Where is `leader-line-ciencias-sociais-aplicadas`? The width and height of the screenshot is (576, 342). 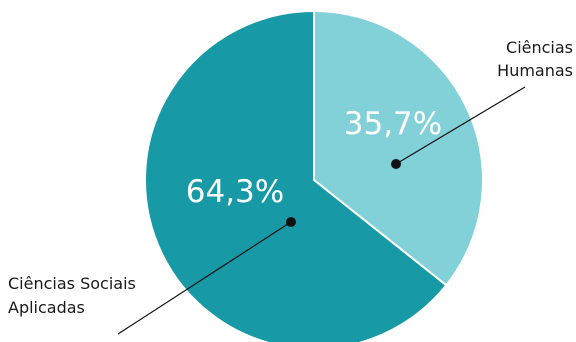 leader-line-ciencias-sociais-aplicadas is located at coordinates (204, 278).